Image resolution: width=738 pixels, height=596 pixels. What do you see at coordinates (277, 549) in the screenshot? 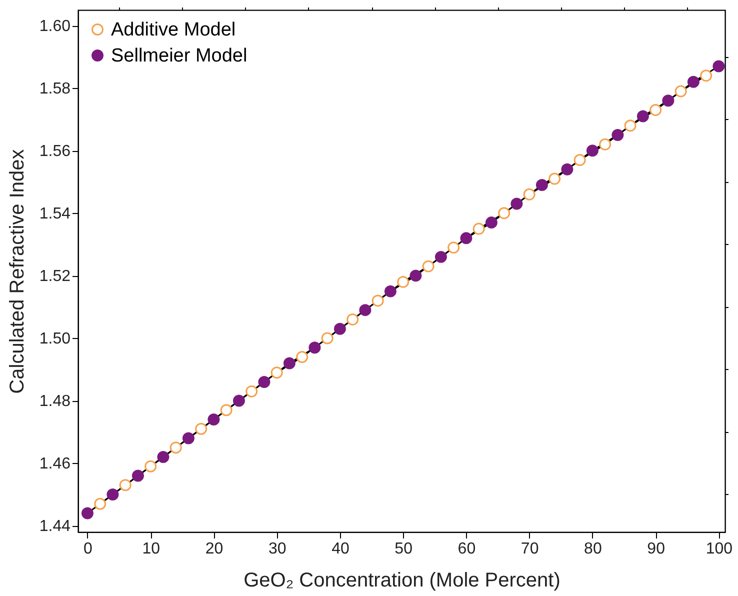
I see `x-tick-label: 30` at bounding box center [277, 549].